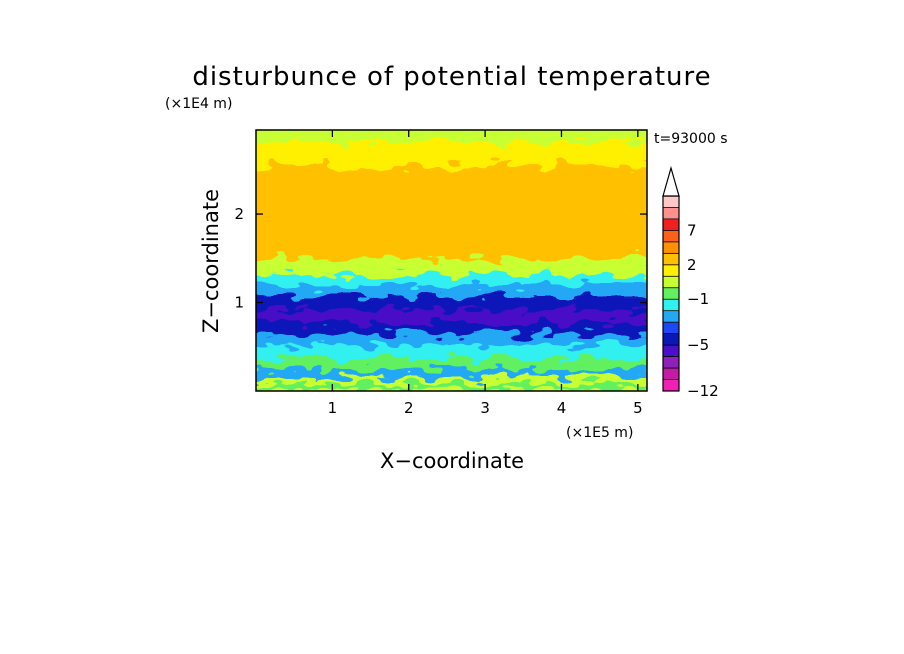  I want to click on colorbar-extend-arrow, so click(671, 181).